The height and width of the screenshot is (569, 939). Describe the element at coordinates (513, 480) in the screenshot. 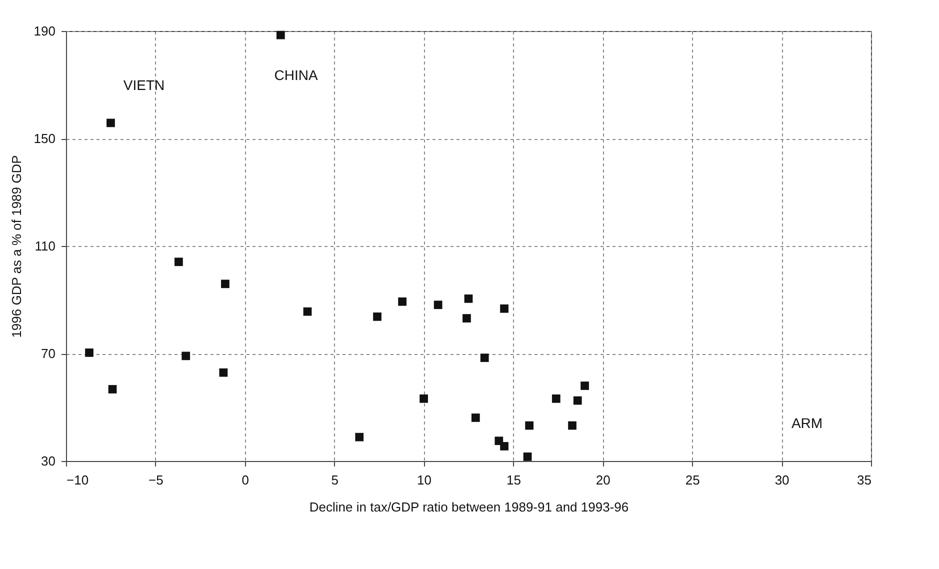

I see `x-tick-label: 15` at that location.